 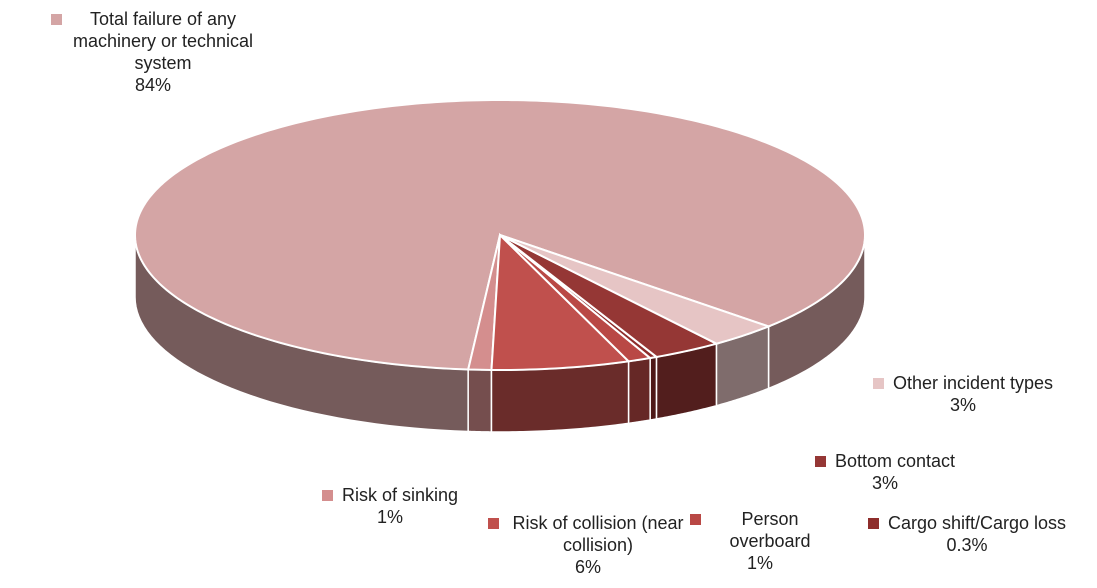 I want to click on data-label: Bottom contact 3%, so click(x=885, y=472).